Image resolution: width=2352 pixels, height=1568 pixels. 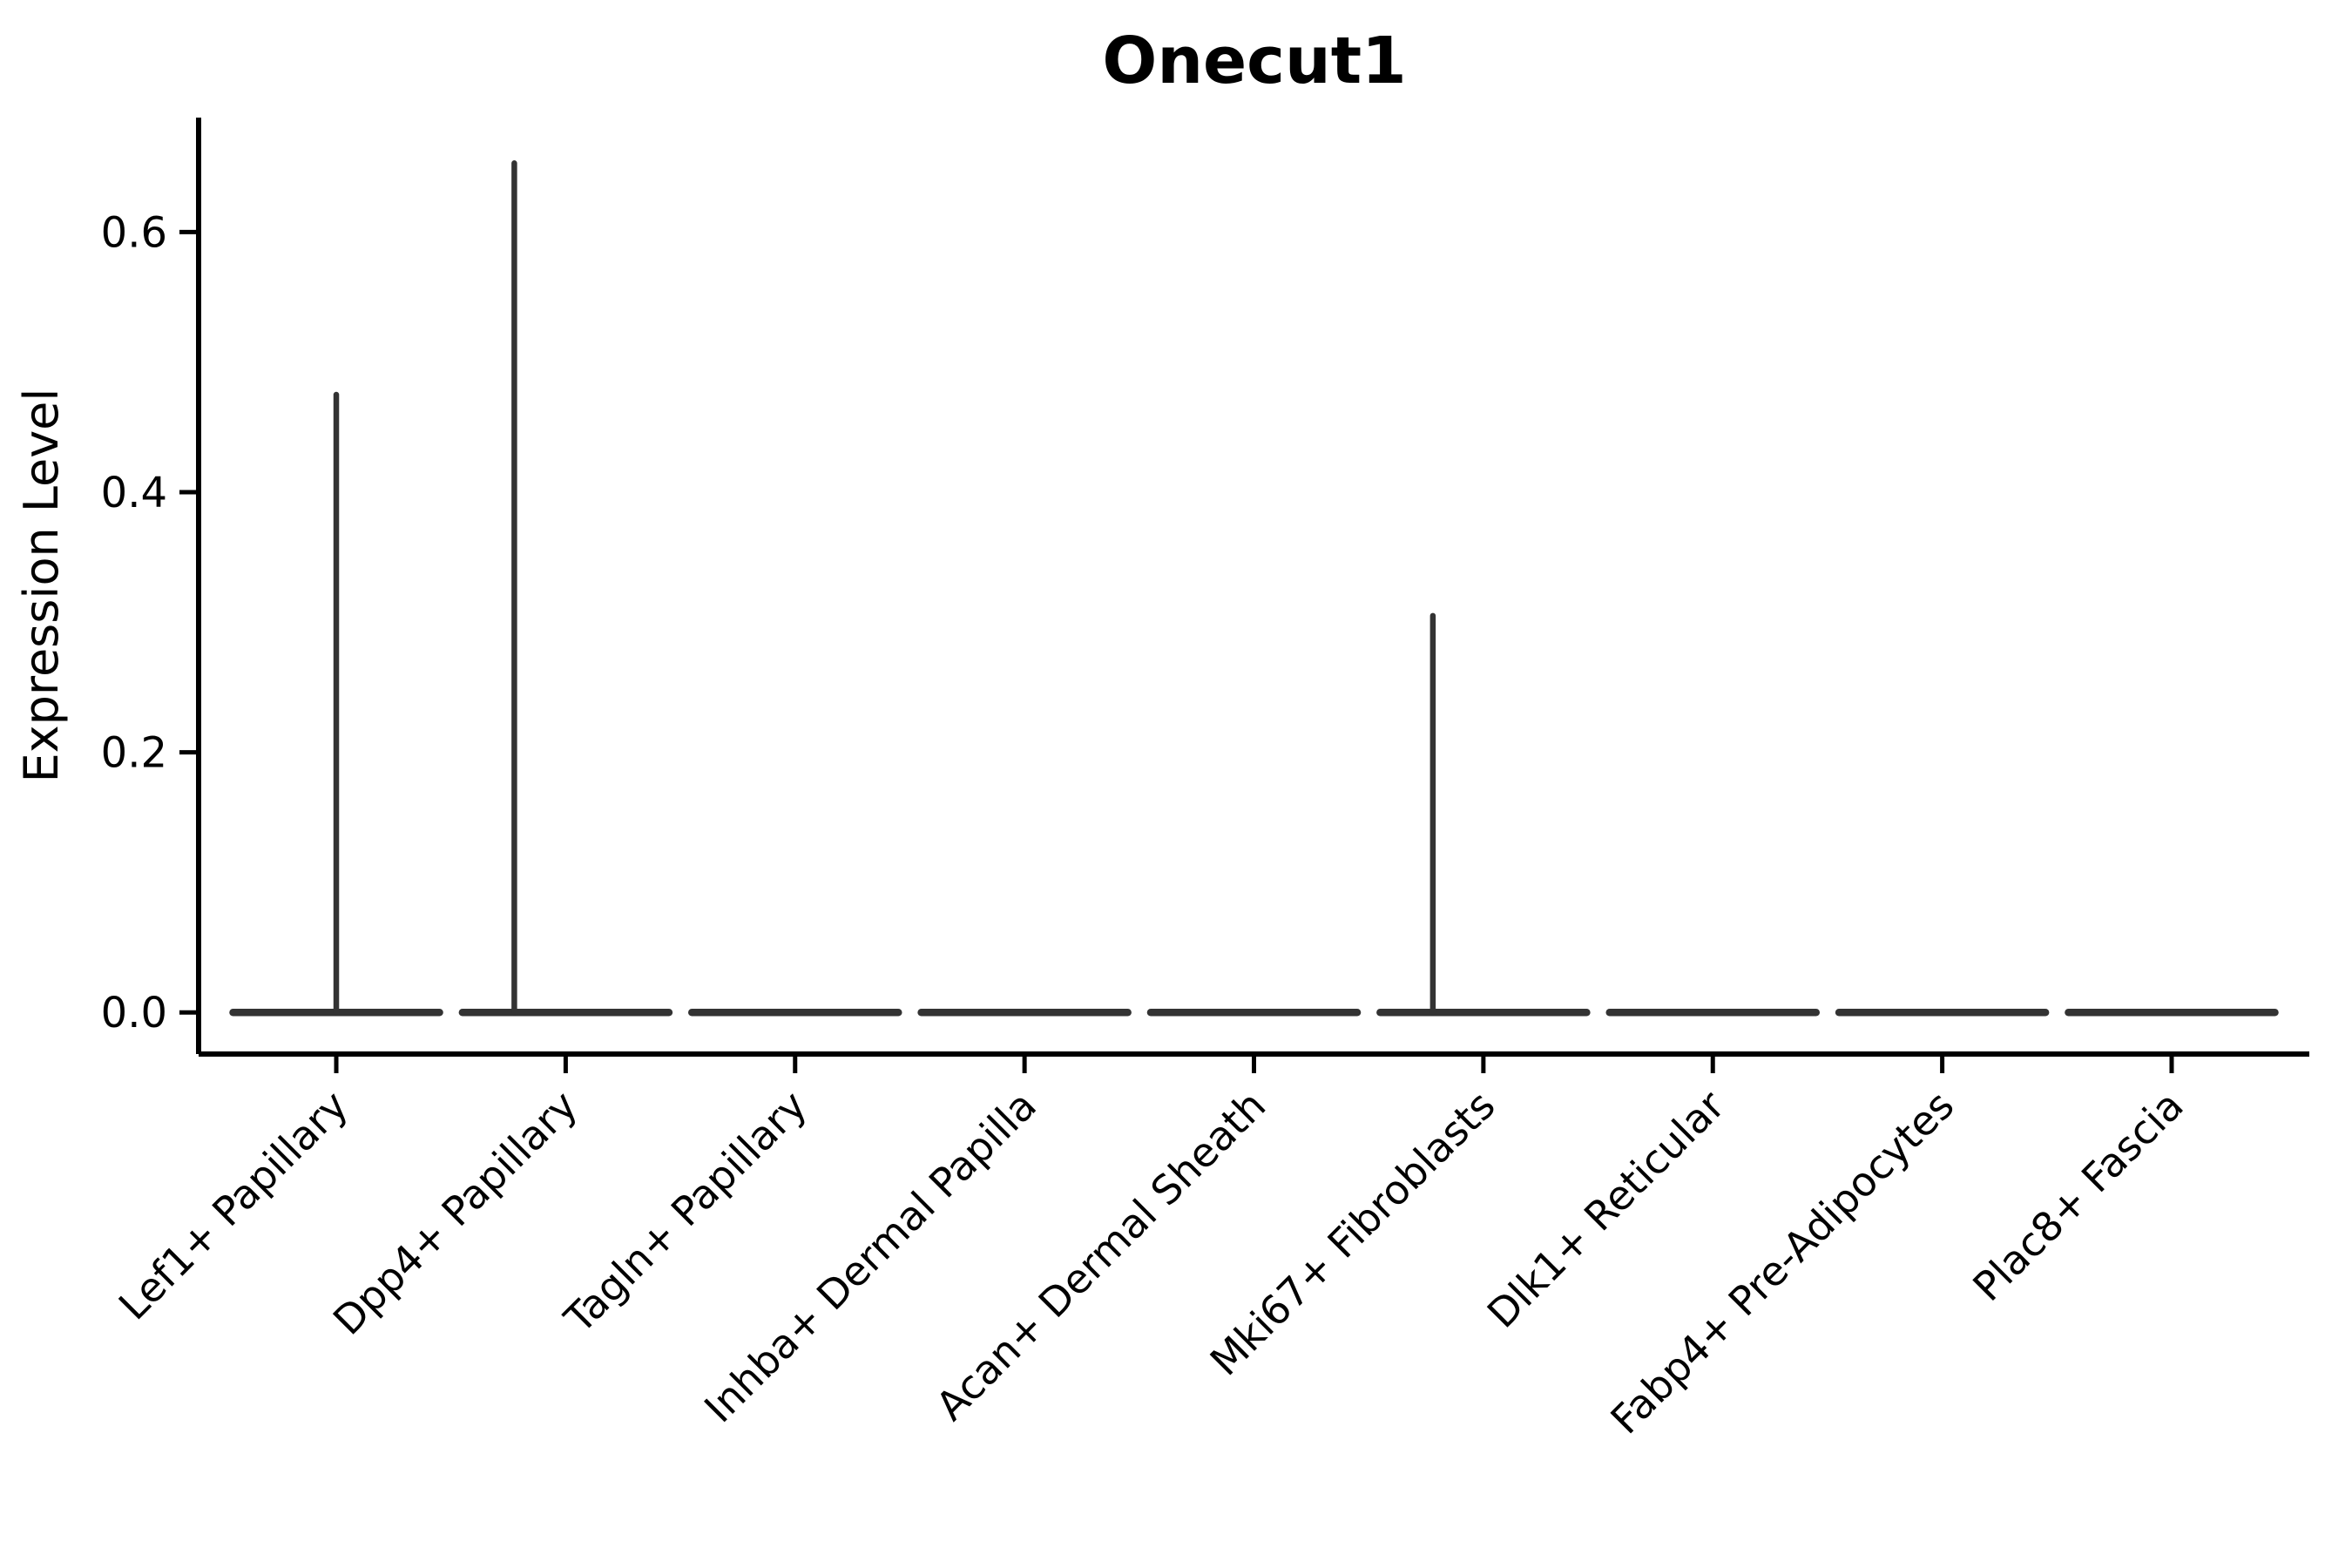 I want to click on y-tick-label: 0.6, so click(x=134, y=233).